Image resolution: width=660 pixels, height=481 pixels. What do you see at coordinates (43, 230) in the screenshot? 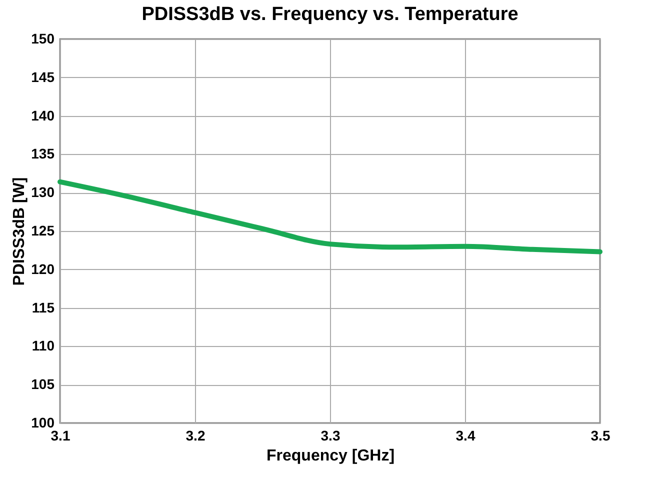
I see `y-tick-label: 125` at bounding box center [43, 230].